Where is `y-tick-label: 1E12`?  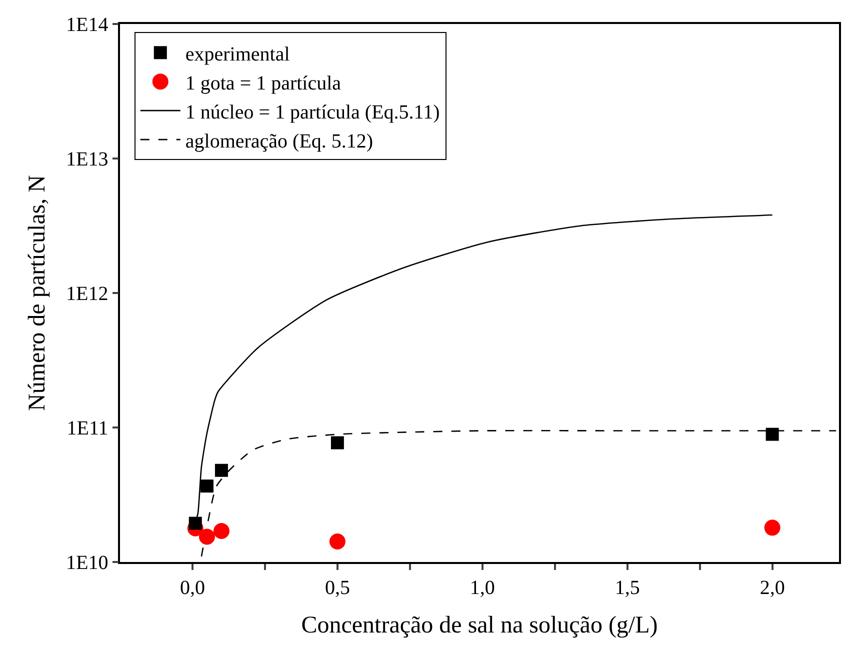 y-tick-label: 1E12 is located at coordinates (87, 294).